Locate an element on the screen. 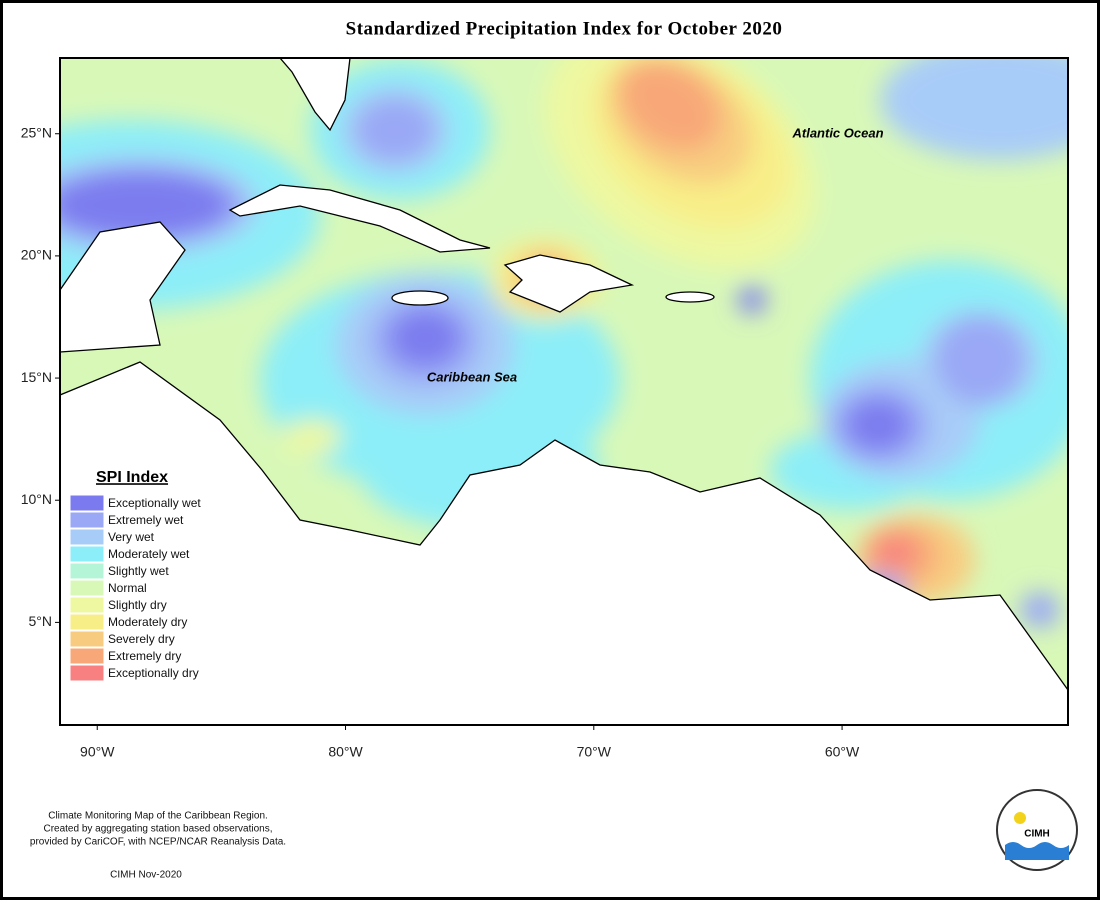 The image size is (1100, 905). land-cuba is located at coordinates (359, 218).